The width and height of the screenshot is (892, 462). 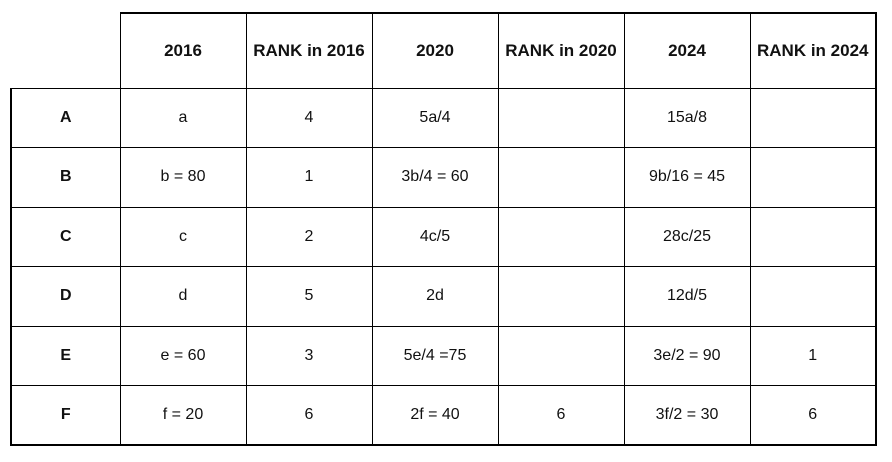 I want to click on table-cell: d, so click(x=183, y=296).